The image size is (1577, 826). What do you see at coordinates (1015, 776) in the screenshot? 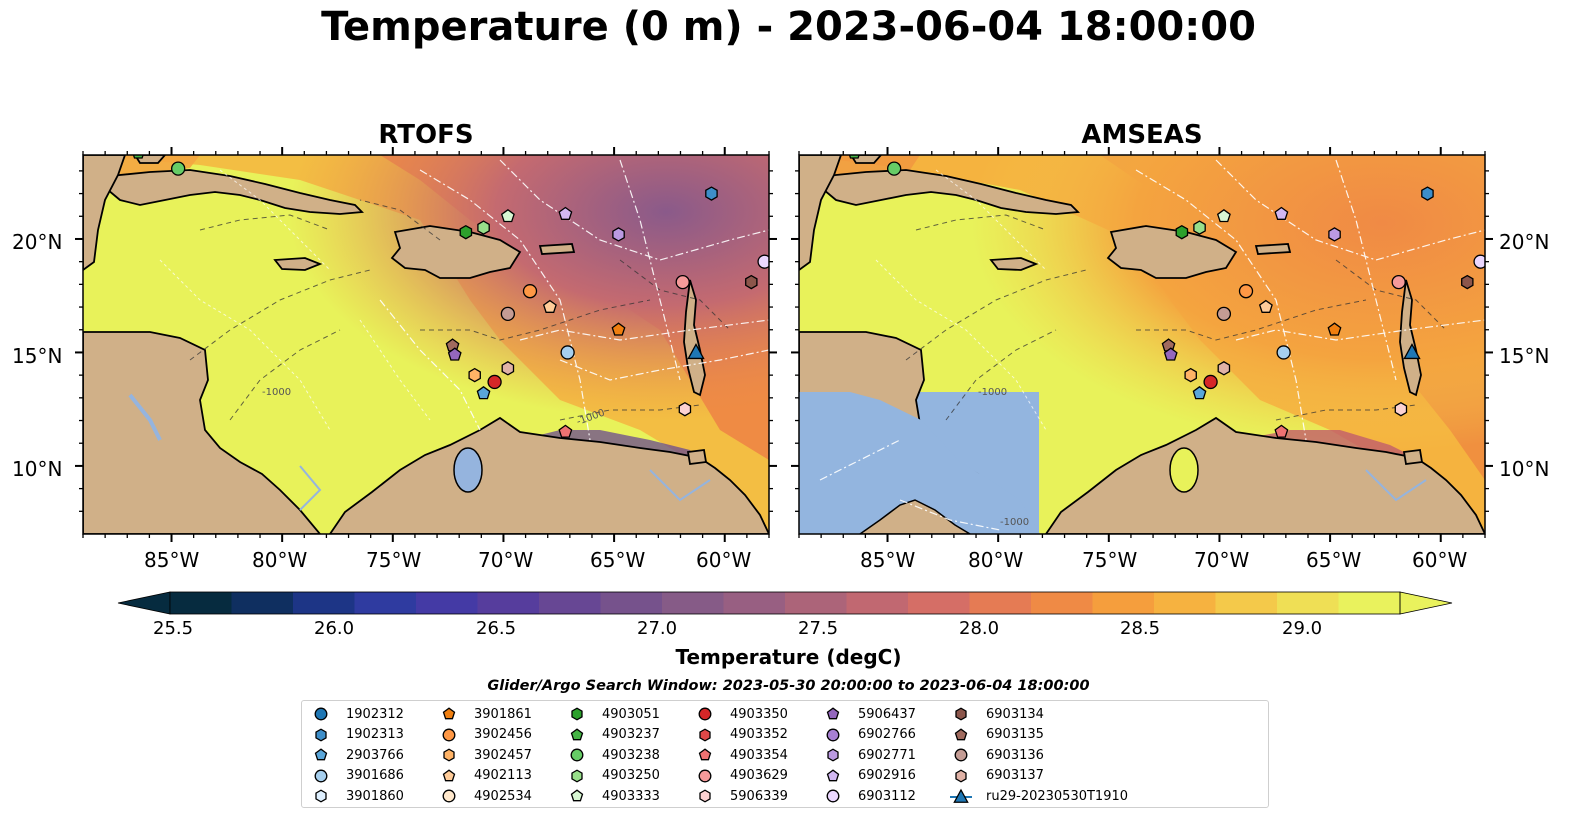
I see `legend-label: 6903137` at bounding box center [1015, 776].